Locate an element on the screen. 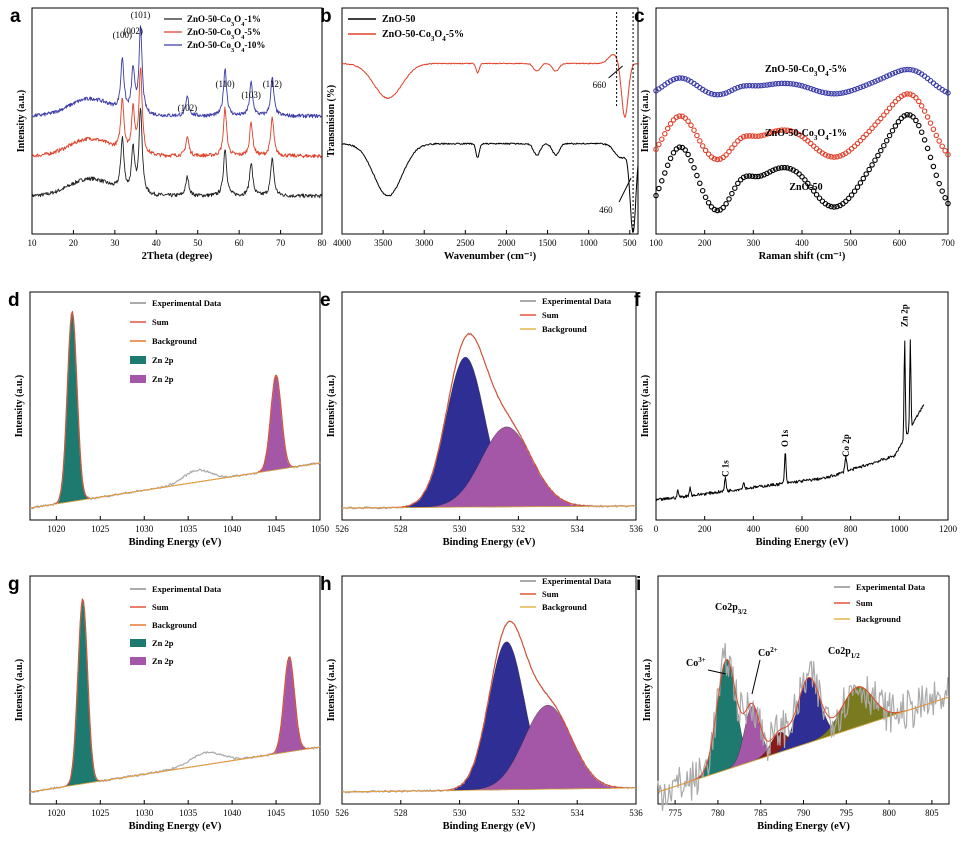  plot-frame-c is located at coordinates (802, 121).